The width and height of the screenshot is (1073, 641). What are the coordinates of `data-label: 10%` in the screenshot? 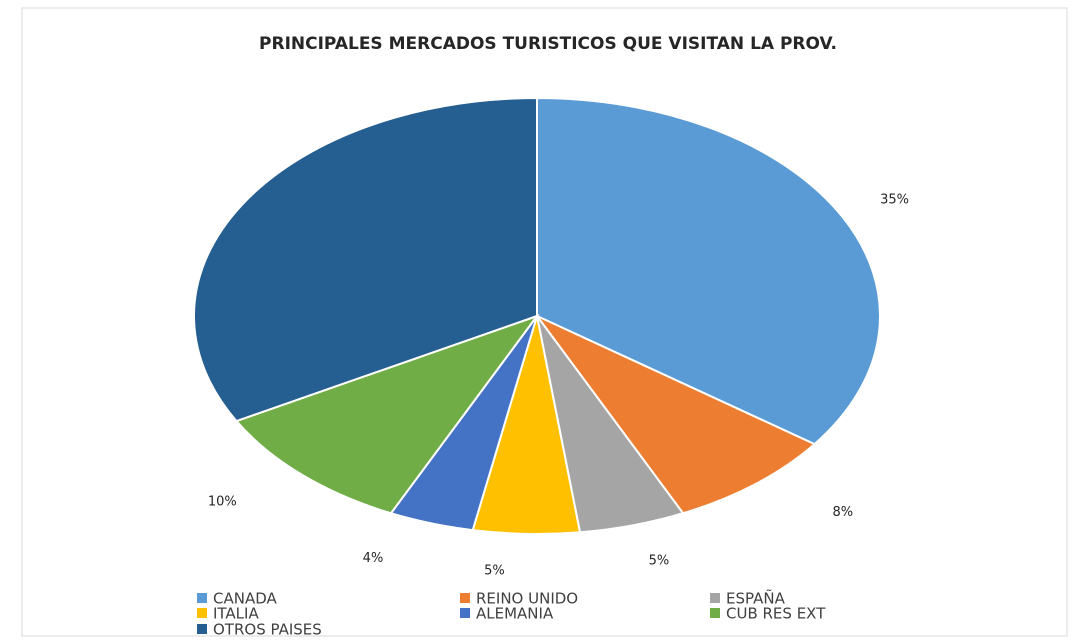 It's located at (222, 501).